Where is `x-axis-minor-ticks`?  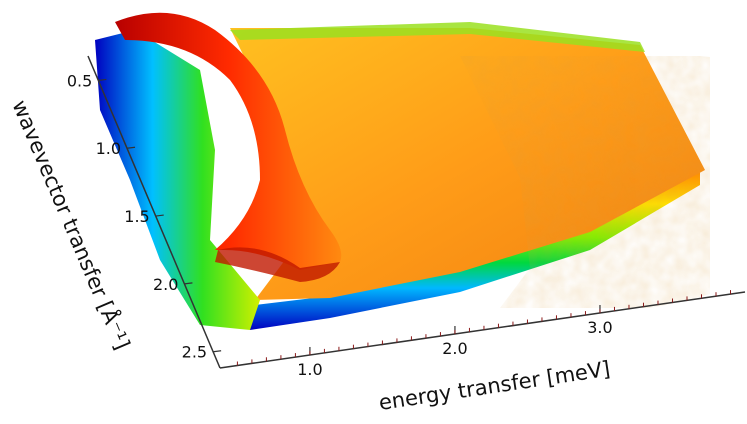 x-axis-minor-ticks is located at coordinates (483, 328).